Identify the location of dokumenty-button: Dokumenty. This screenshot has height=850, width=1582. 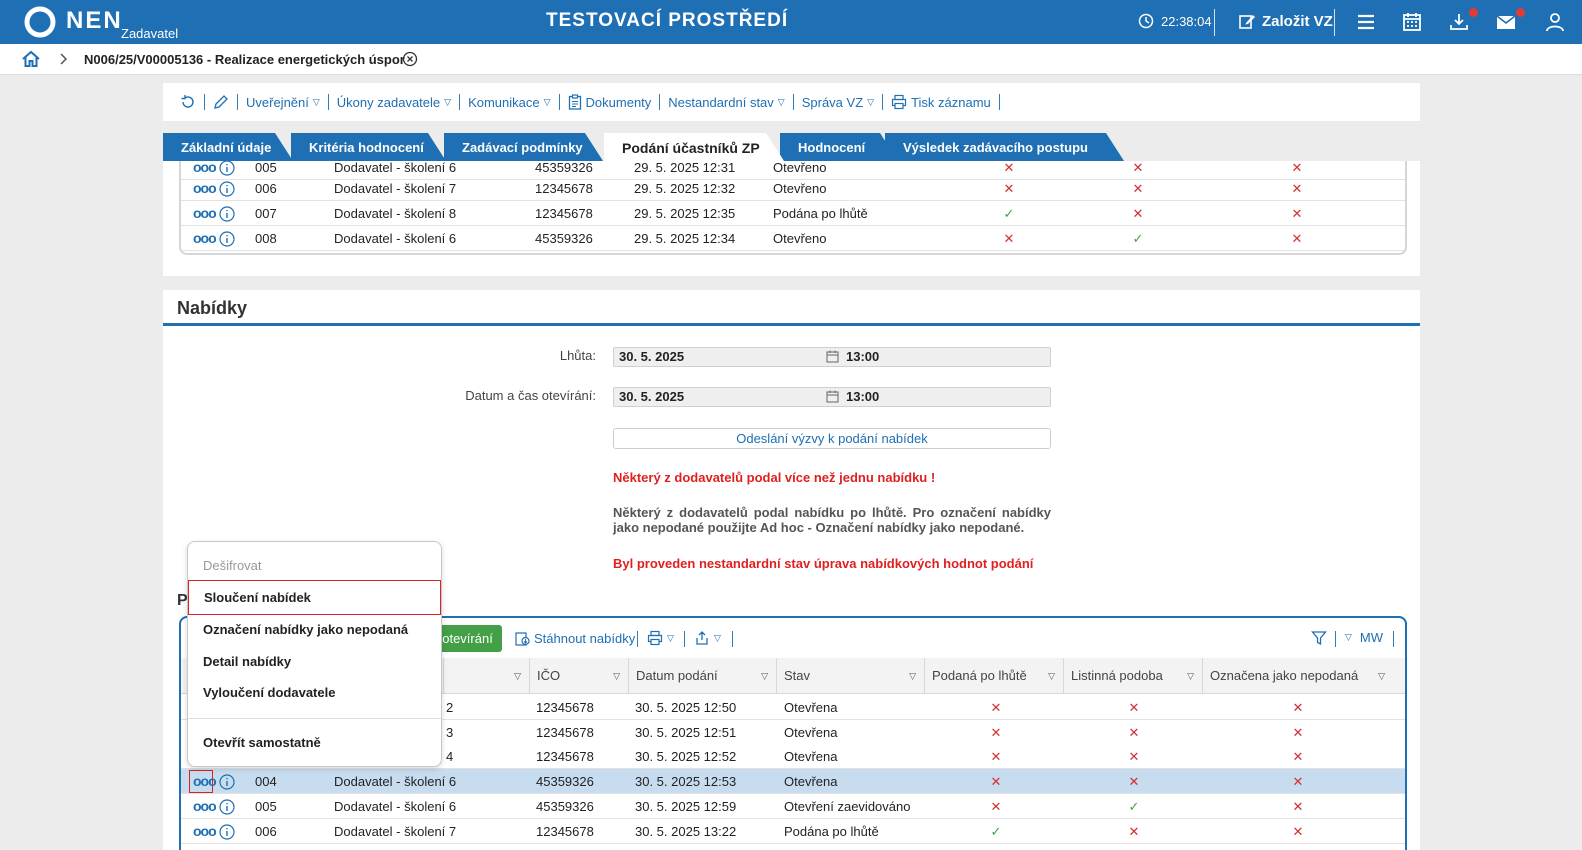
(610, 102).